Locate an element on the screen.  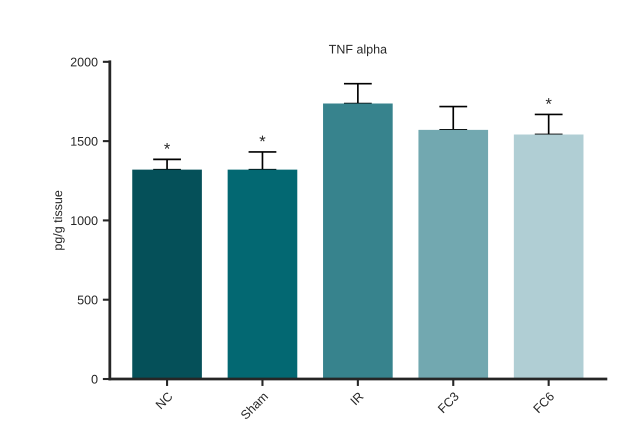
x-tick-label: IR is located at coordinates (357, 399).